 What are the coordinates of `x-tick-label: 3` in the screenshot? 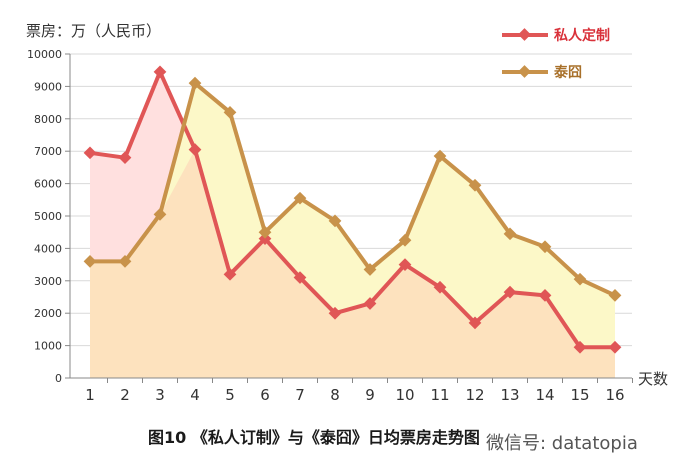 It's located at (160, 395).